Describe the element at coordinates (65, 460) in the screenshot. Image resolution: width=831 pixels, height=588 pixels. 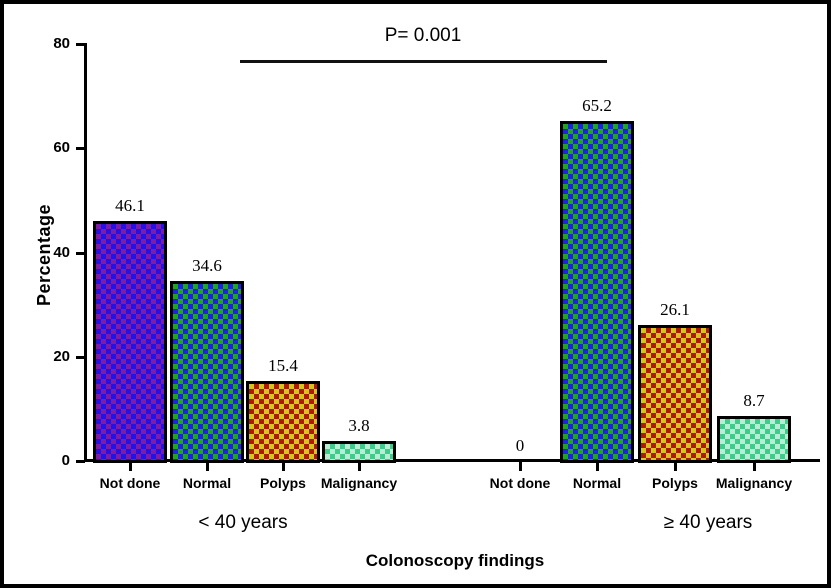
I see `y-tick-label: 0` at that location.